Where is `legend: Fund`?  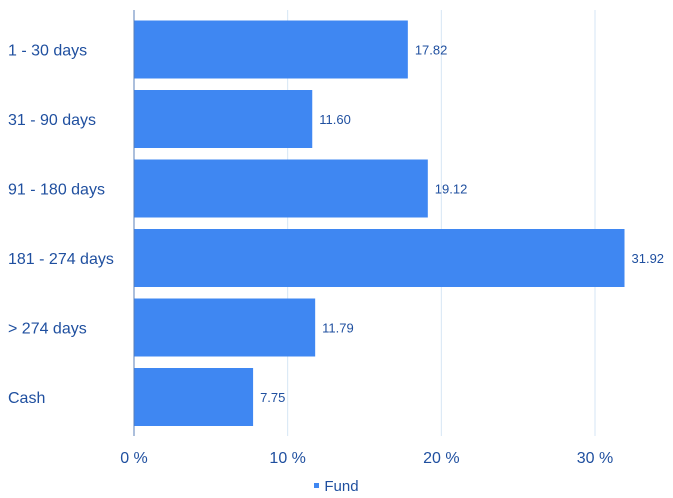
legend: Fund is located at coordinates (336, 486).